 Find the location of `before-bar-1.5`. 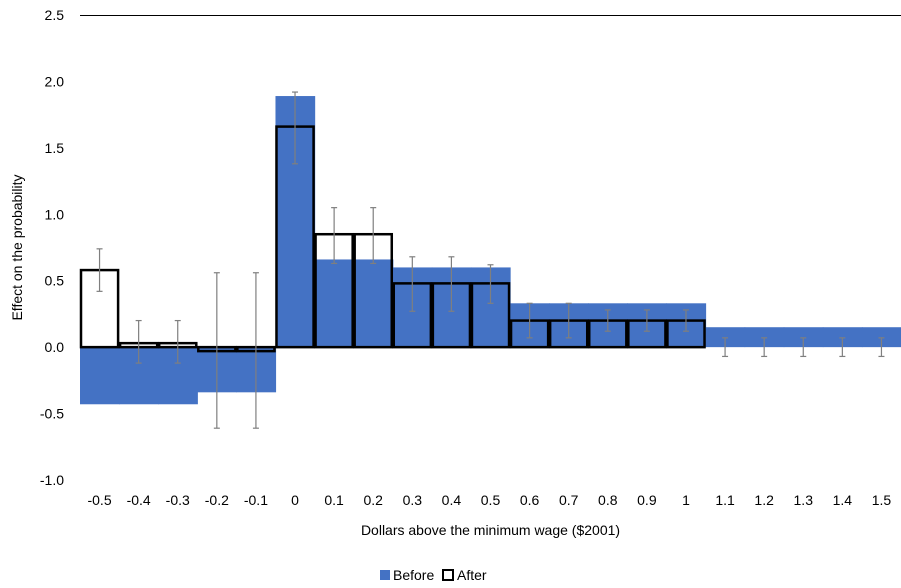

before-bar-1.5 is located at coordinates (881, 337).